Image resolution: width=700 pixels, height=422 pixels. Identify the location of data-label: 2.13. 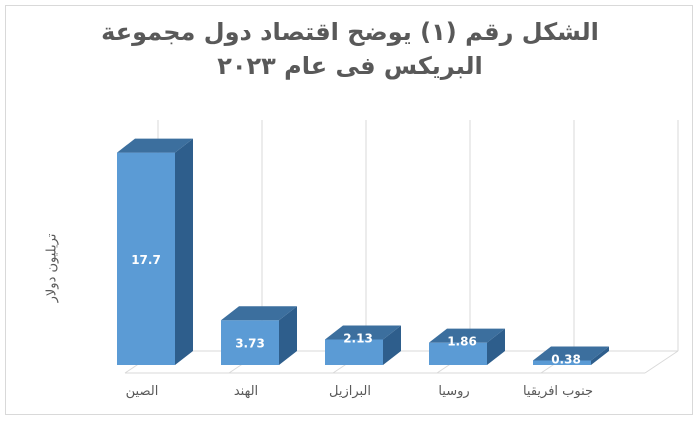
(358, 338).